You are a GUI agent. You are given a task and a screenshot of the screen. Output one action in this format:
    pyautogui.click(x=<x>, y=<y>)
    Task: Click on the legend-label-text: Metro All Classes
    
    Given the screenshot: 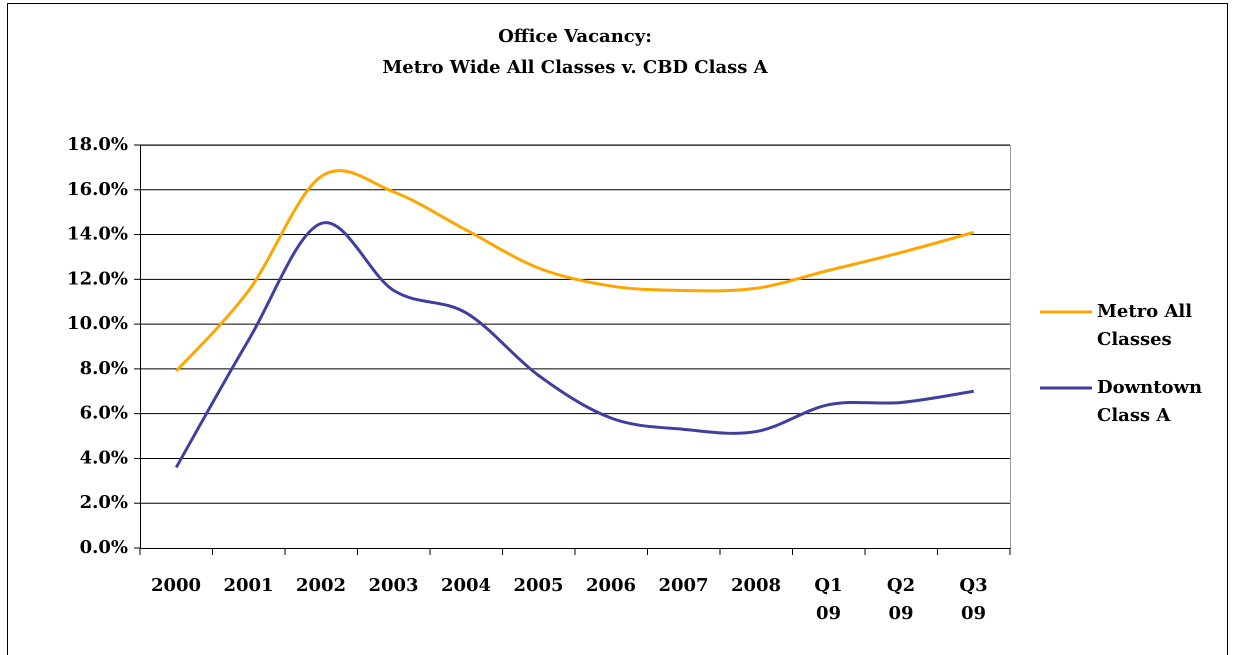 What is the action you would take?
    pyautogui.click(x=1145, y=325)
    